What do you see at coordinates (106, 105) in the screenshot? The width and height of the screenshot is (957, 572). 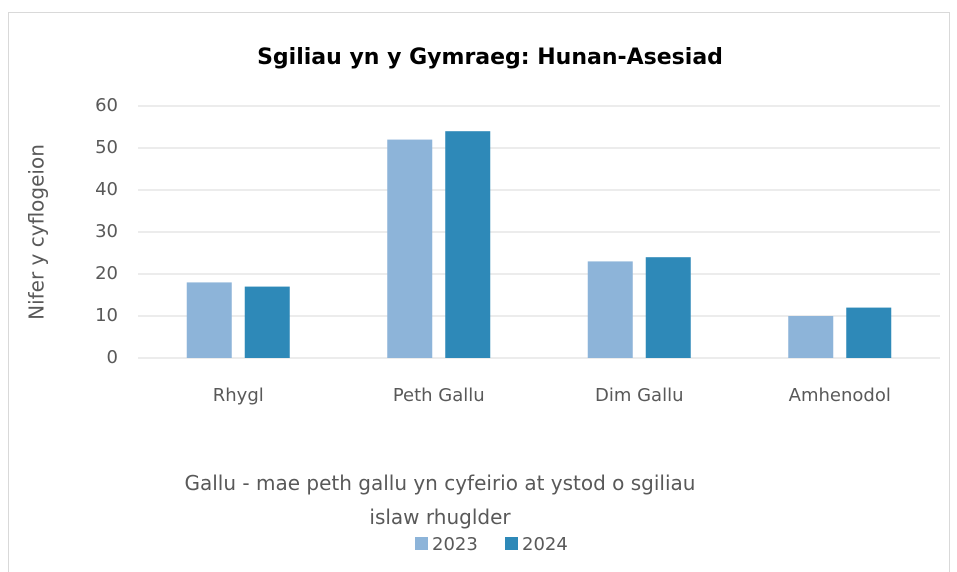 I see `y-tick-label: 60` at bounding box center [106, 105].